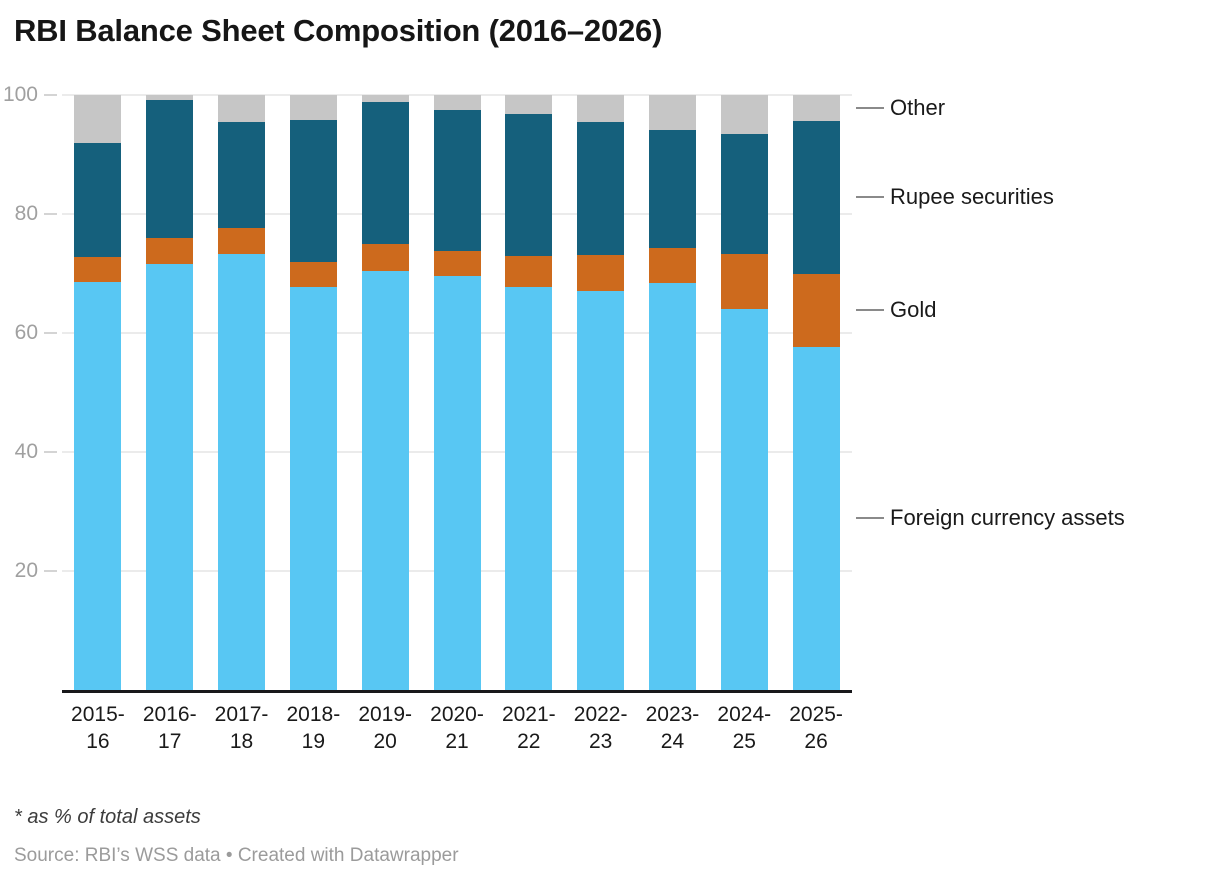 The height and width of the screenshot is (880, 1220). Describe the element at coordinates (816, 728) in the screenshot. I see `x-axis-label: 2025- 26` at that location.